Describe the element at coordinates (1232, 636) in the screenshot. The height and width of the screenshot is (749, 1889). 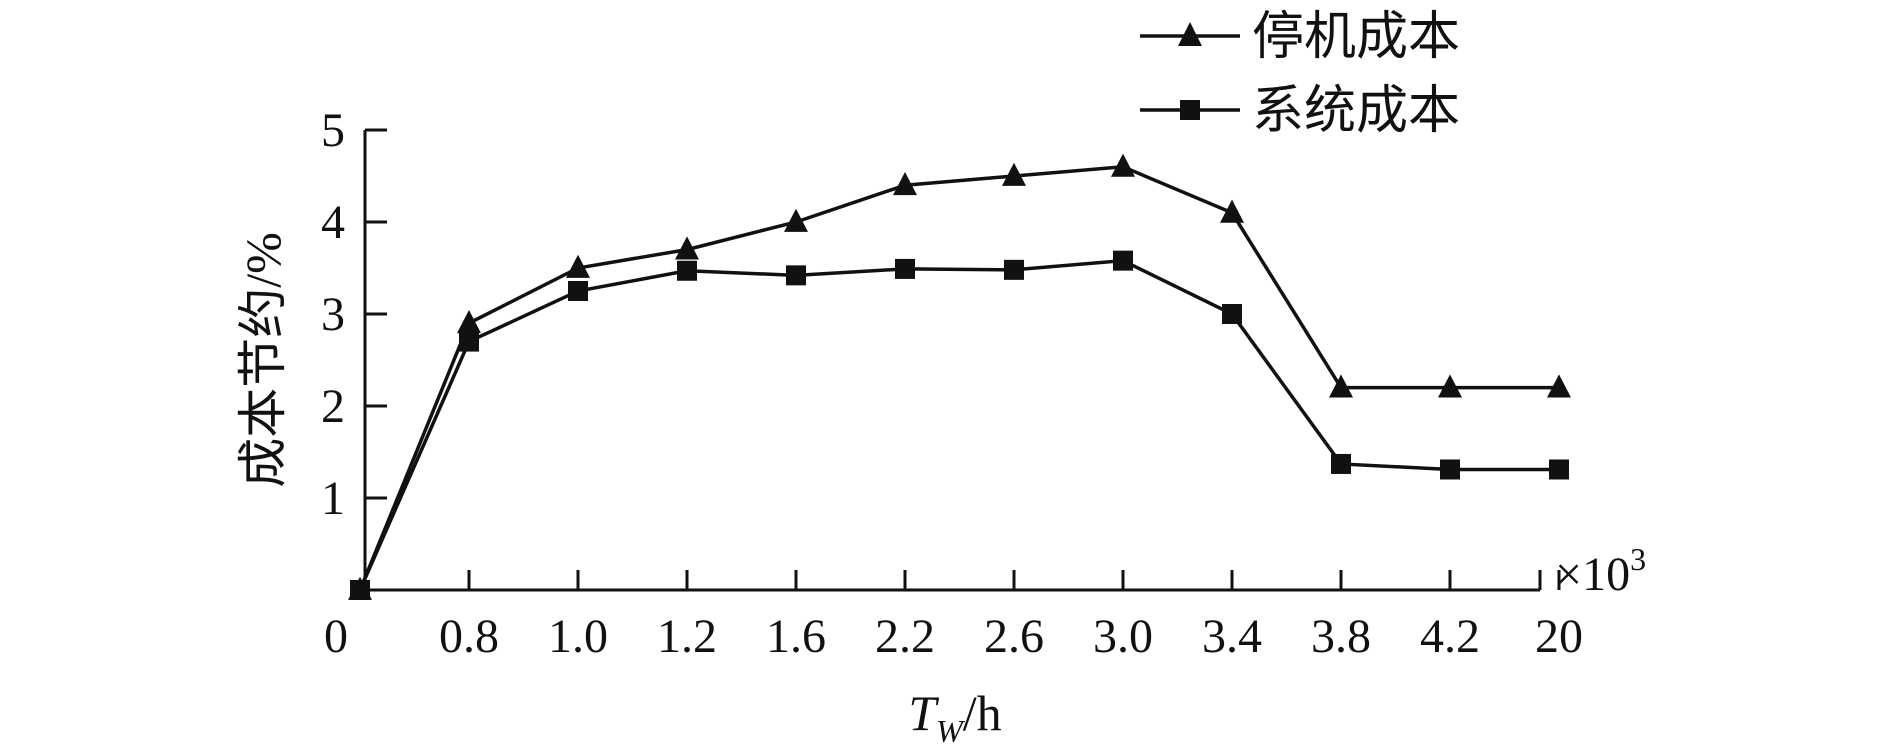
I see `x-tick-label: 3.4` at that location.